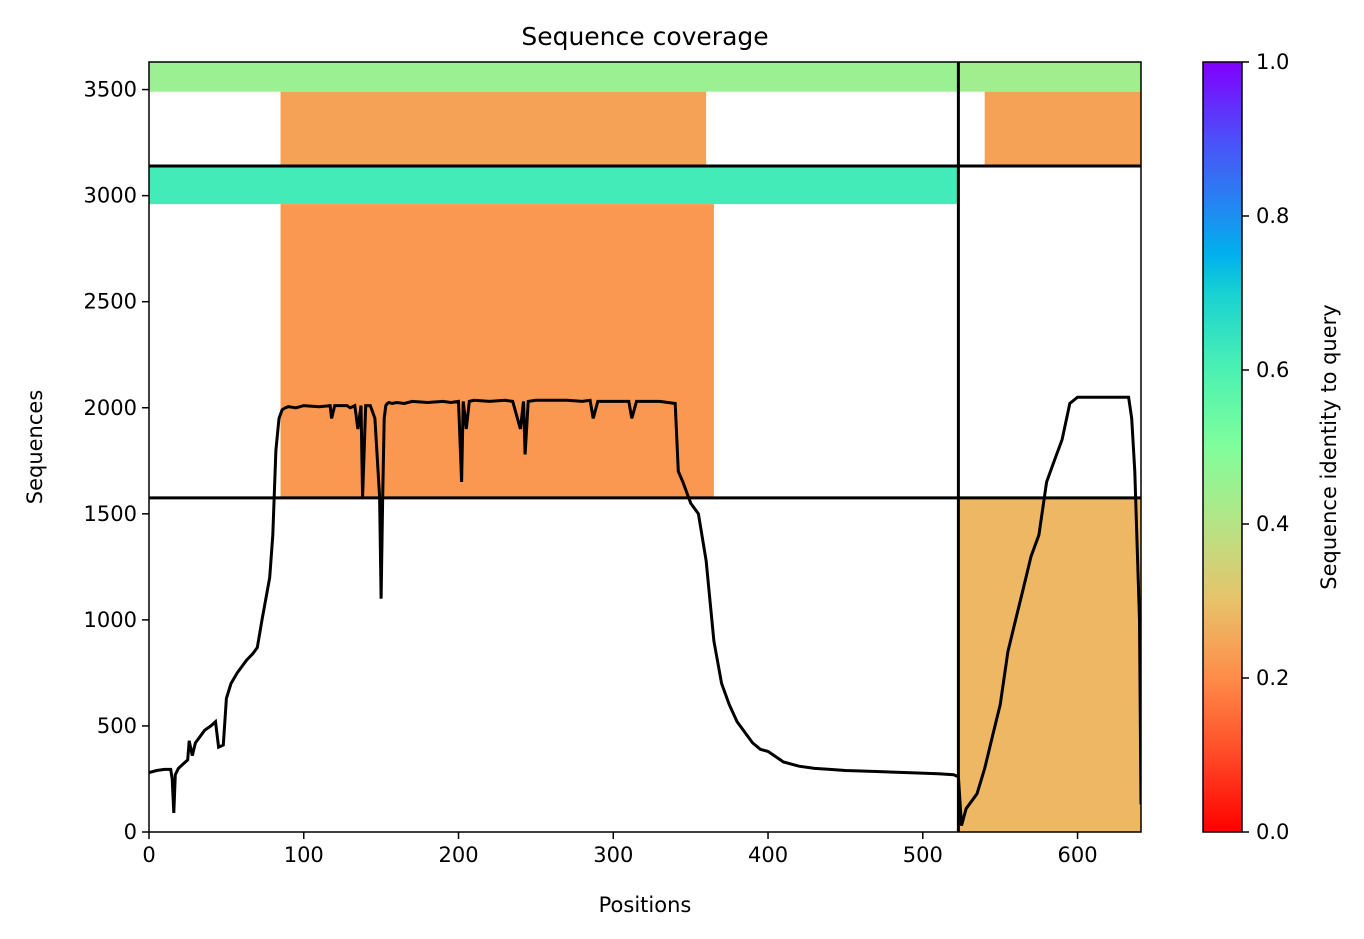 This screenshot has width=1364, height=939. I want to click on colorbar, so click(1222, 447).